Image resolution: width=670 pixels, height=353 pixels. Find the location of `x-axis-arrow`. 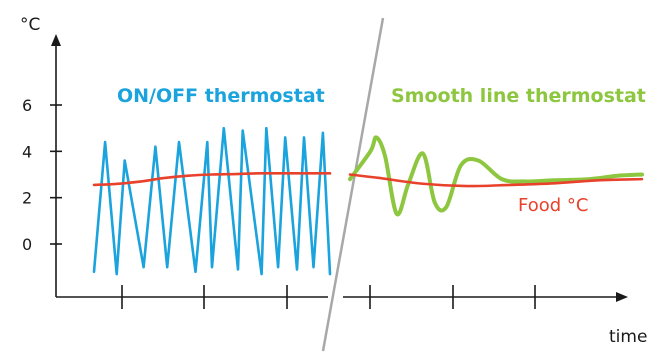

x-axis-arrow is located at coordinates (622, 297).